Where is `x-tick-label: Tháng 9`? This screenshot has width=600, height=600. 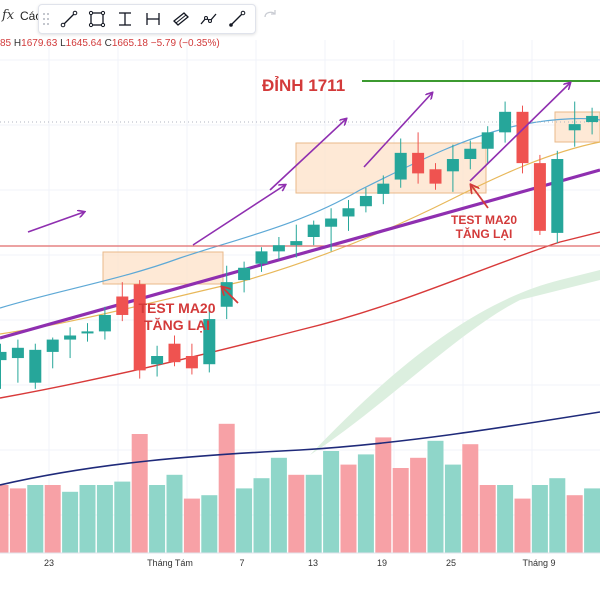
x-tick-label: Tháng 9 is located at coordinates (538, 563).